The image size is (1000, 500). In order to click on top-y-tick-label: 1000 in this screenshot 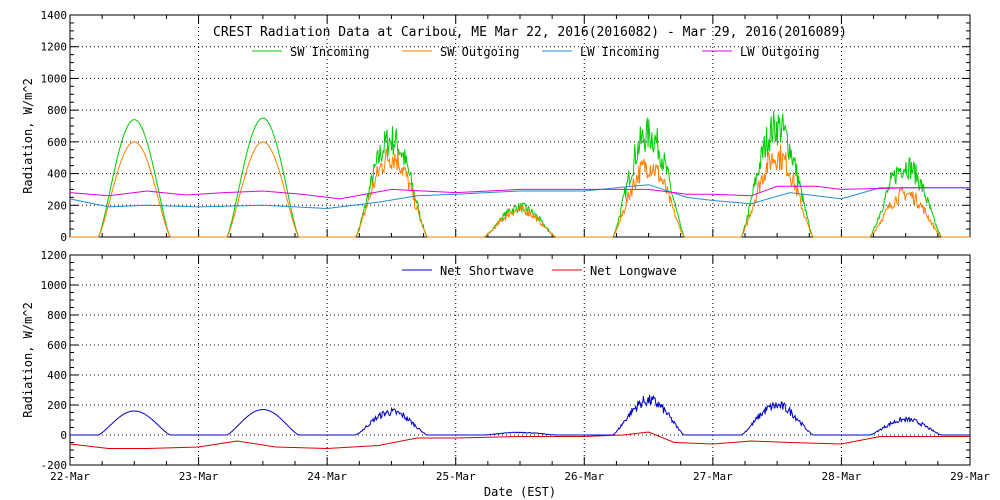, I will do `click(54, 78)`.